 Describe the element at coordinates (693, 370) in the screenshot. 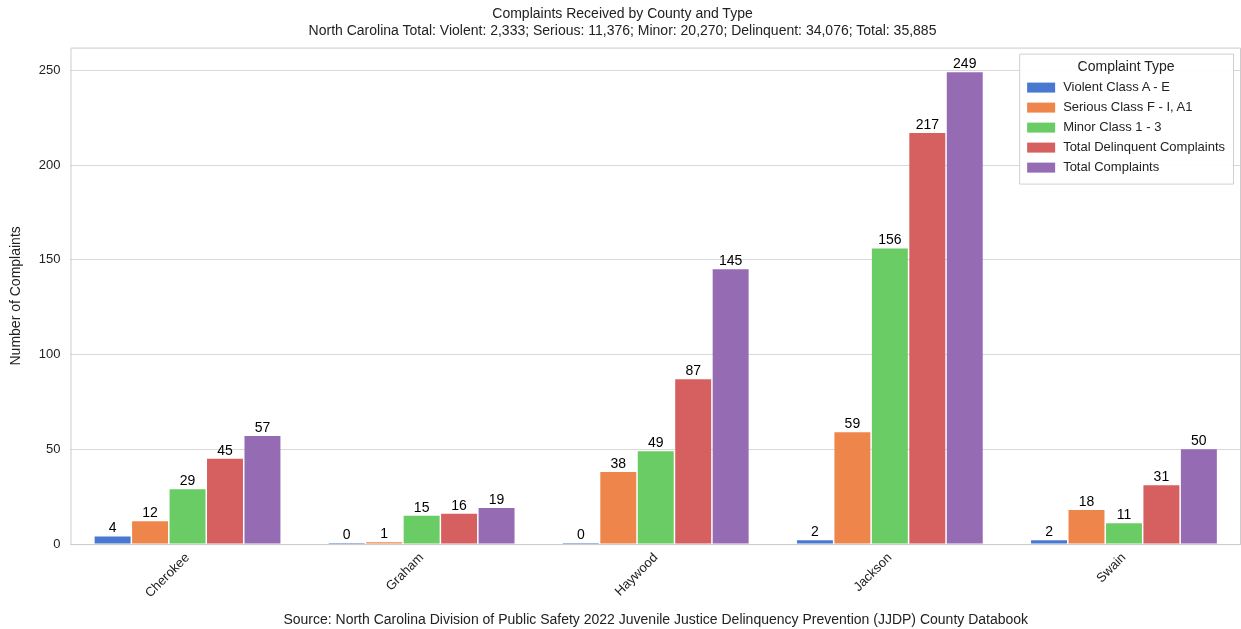

I see `data-label: 87` at that location.